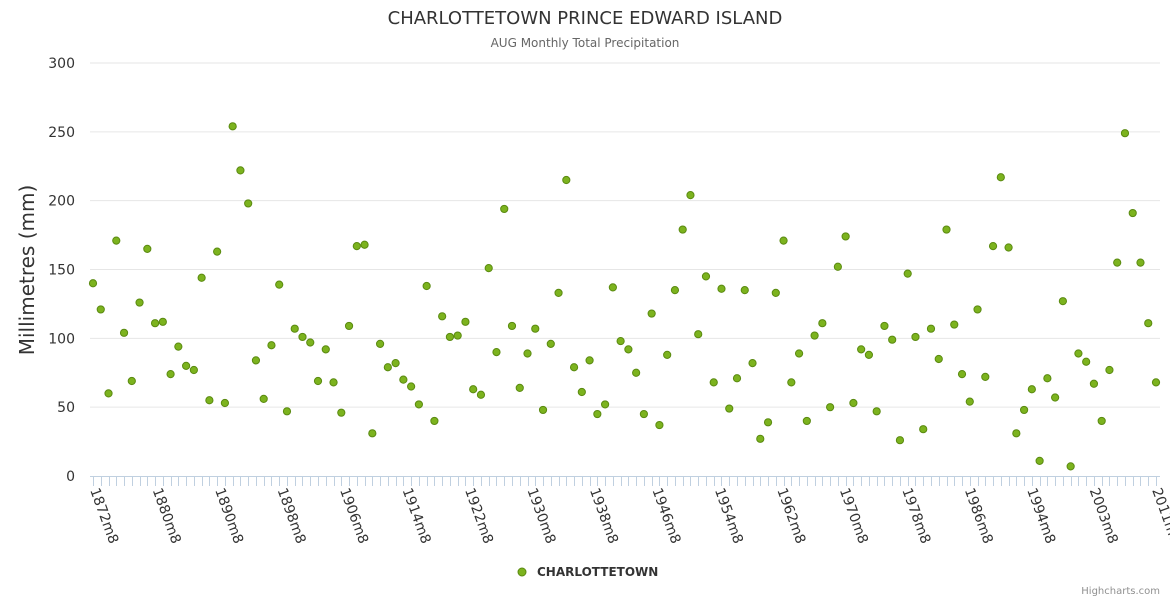 The height and width of the screenshot is (600, 1170). What do you see at coordinates (1120, 591) in the screenshot?
I see `credits-link: Highcharts.com` at bounding box center [1120, 591].